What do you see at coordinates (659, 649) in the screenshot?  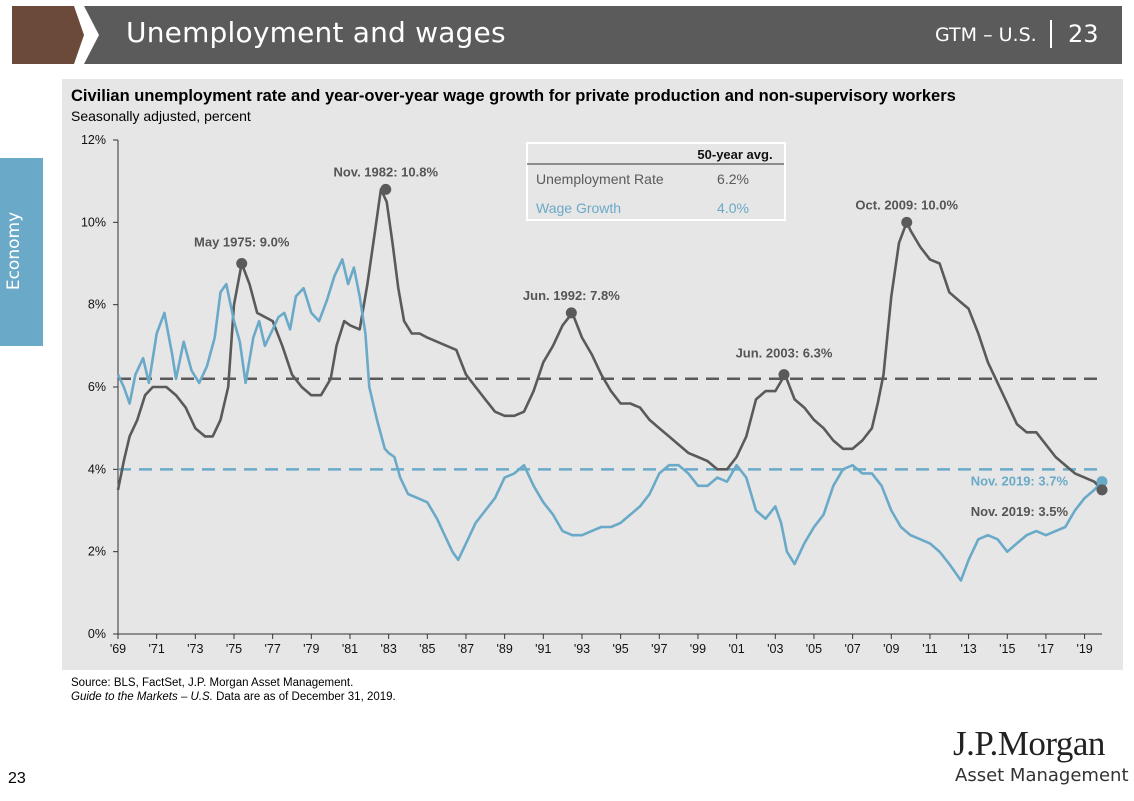 I see `x-tick-label: '97` at bounding box center [659, 649].